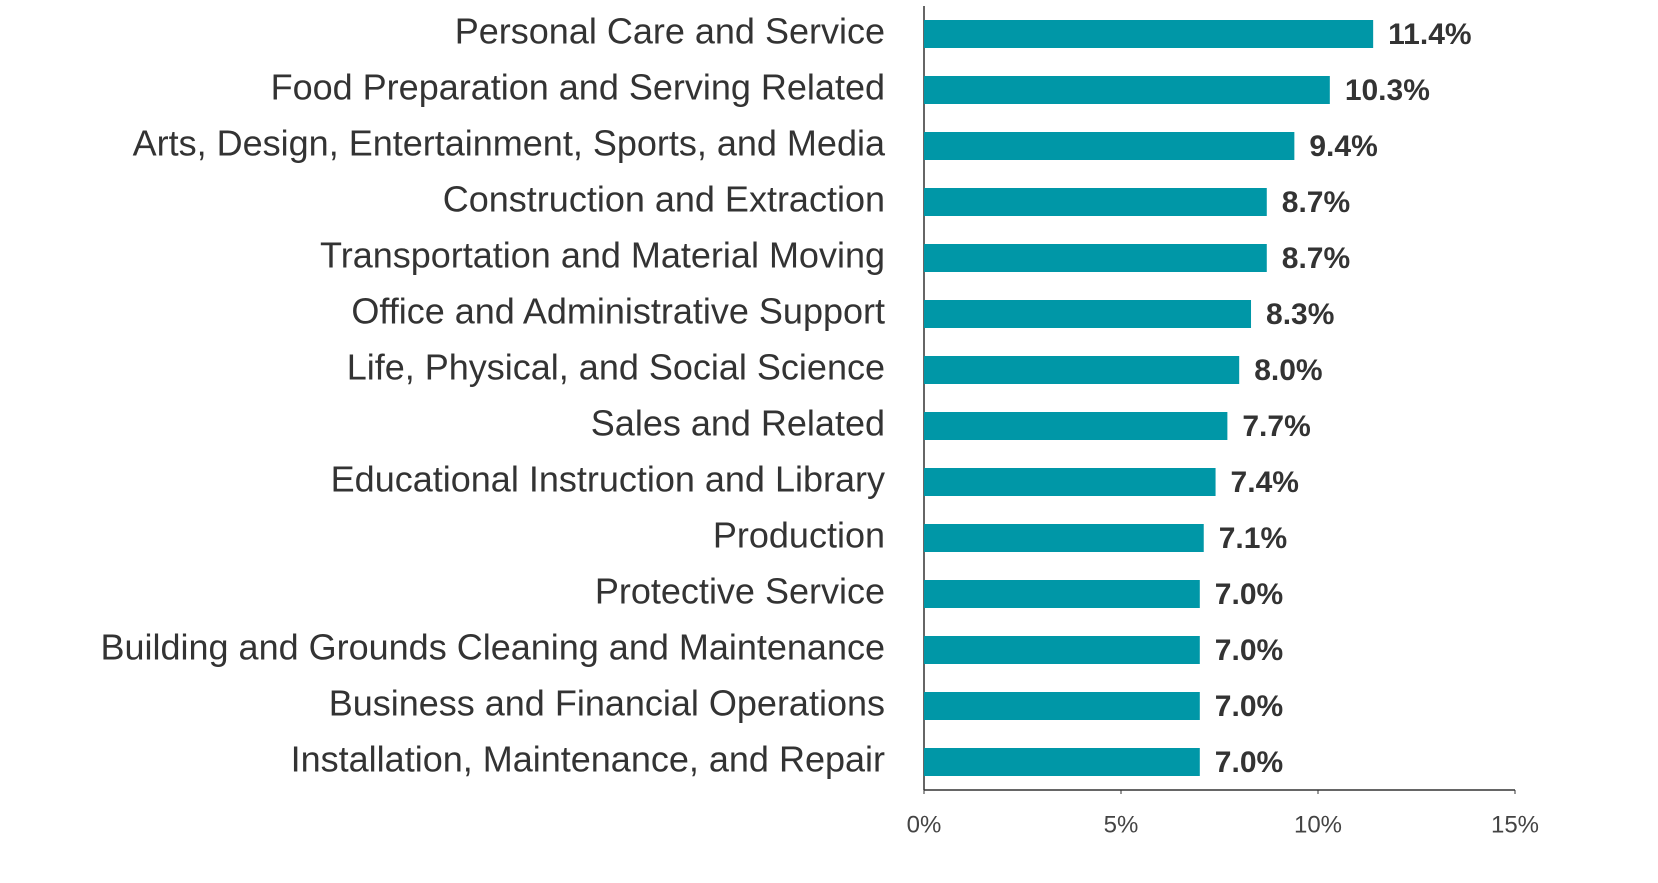 Image resolution: width=1658 pixels, height=883 pixels. Describe the element at coordinates (670, 31) in the screenshot. I see `category-label: Personal Care and Service` at that location.